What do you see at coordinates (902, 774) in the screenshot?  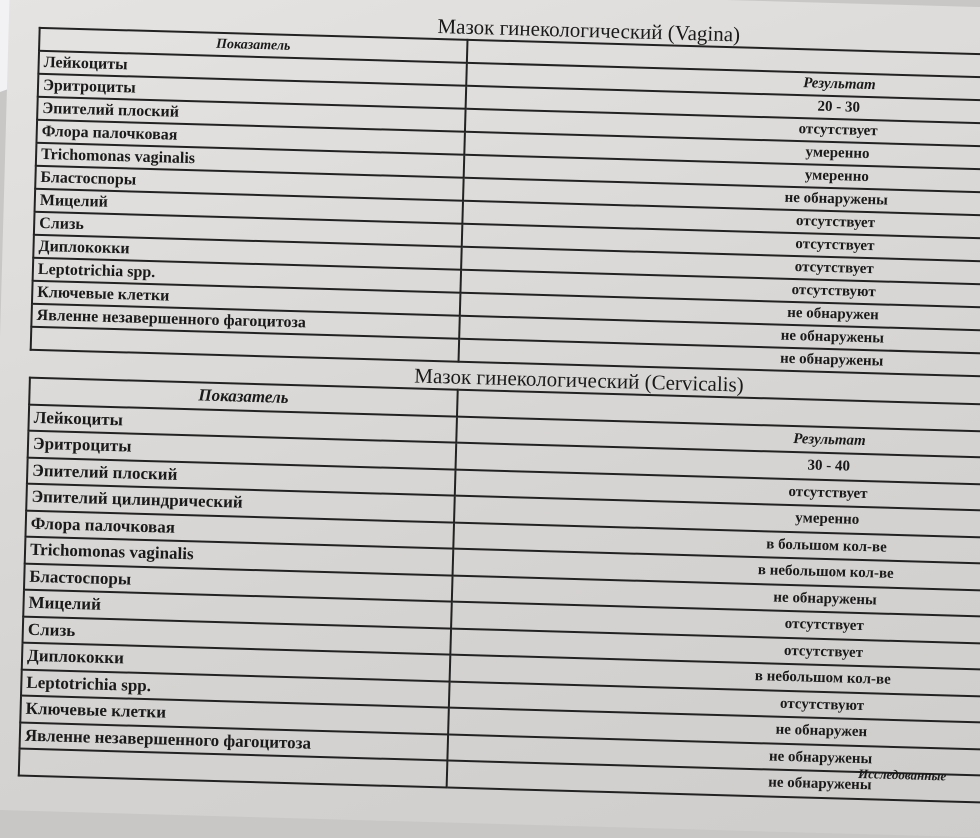 I see `footer-text: Исследованные` at bounding box center [902, 774].